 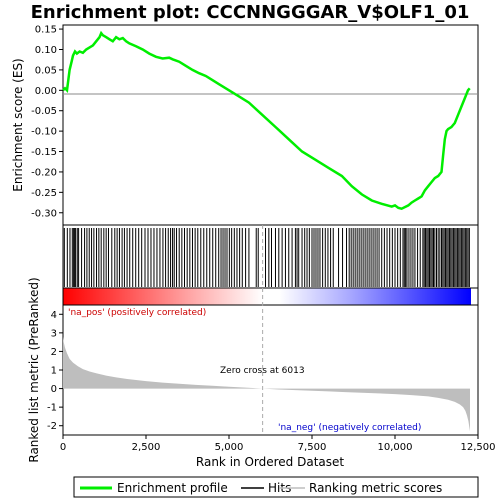 What do you see at coordinates (44, 193) in the screenshot?
I see `es-y-tick-label: -0.25` at bounding box center [44, 193].